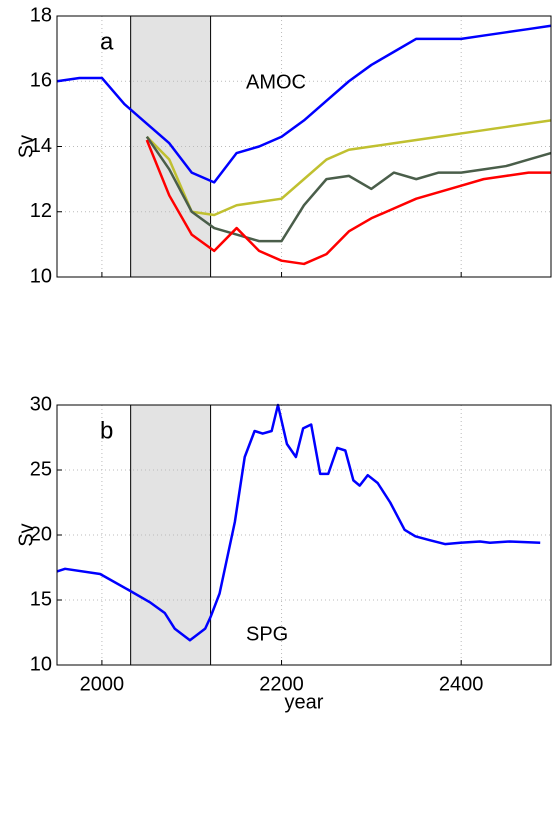 The width and height of the screenshot is (555, 816). What do you see at coordinates (41, 81) in the screenshot?
I see `y-tick-label: 16` at bounding box center [41, 81].